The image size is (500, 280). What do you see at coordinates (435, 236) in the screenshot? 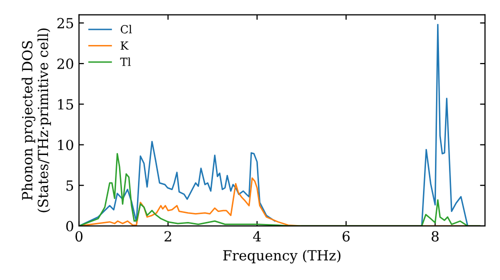
I see `x-tick-label: 8` at bounding box center [435, 236].